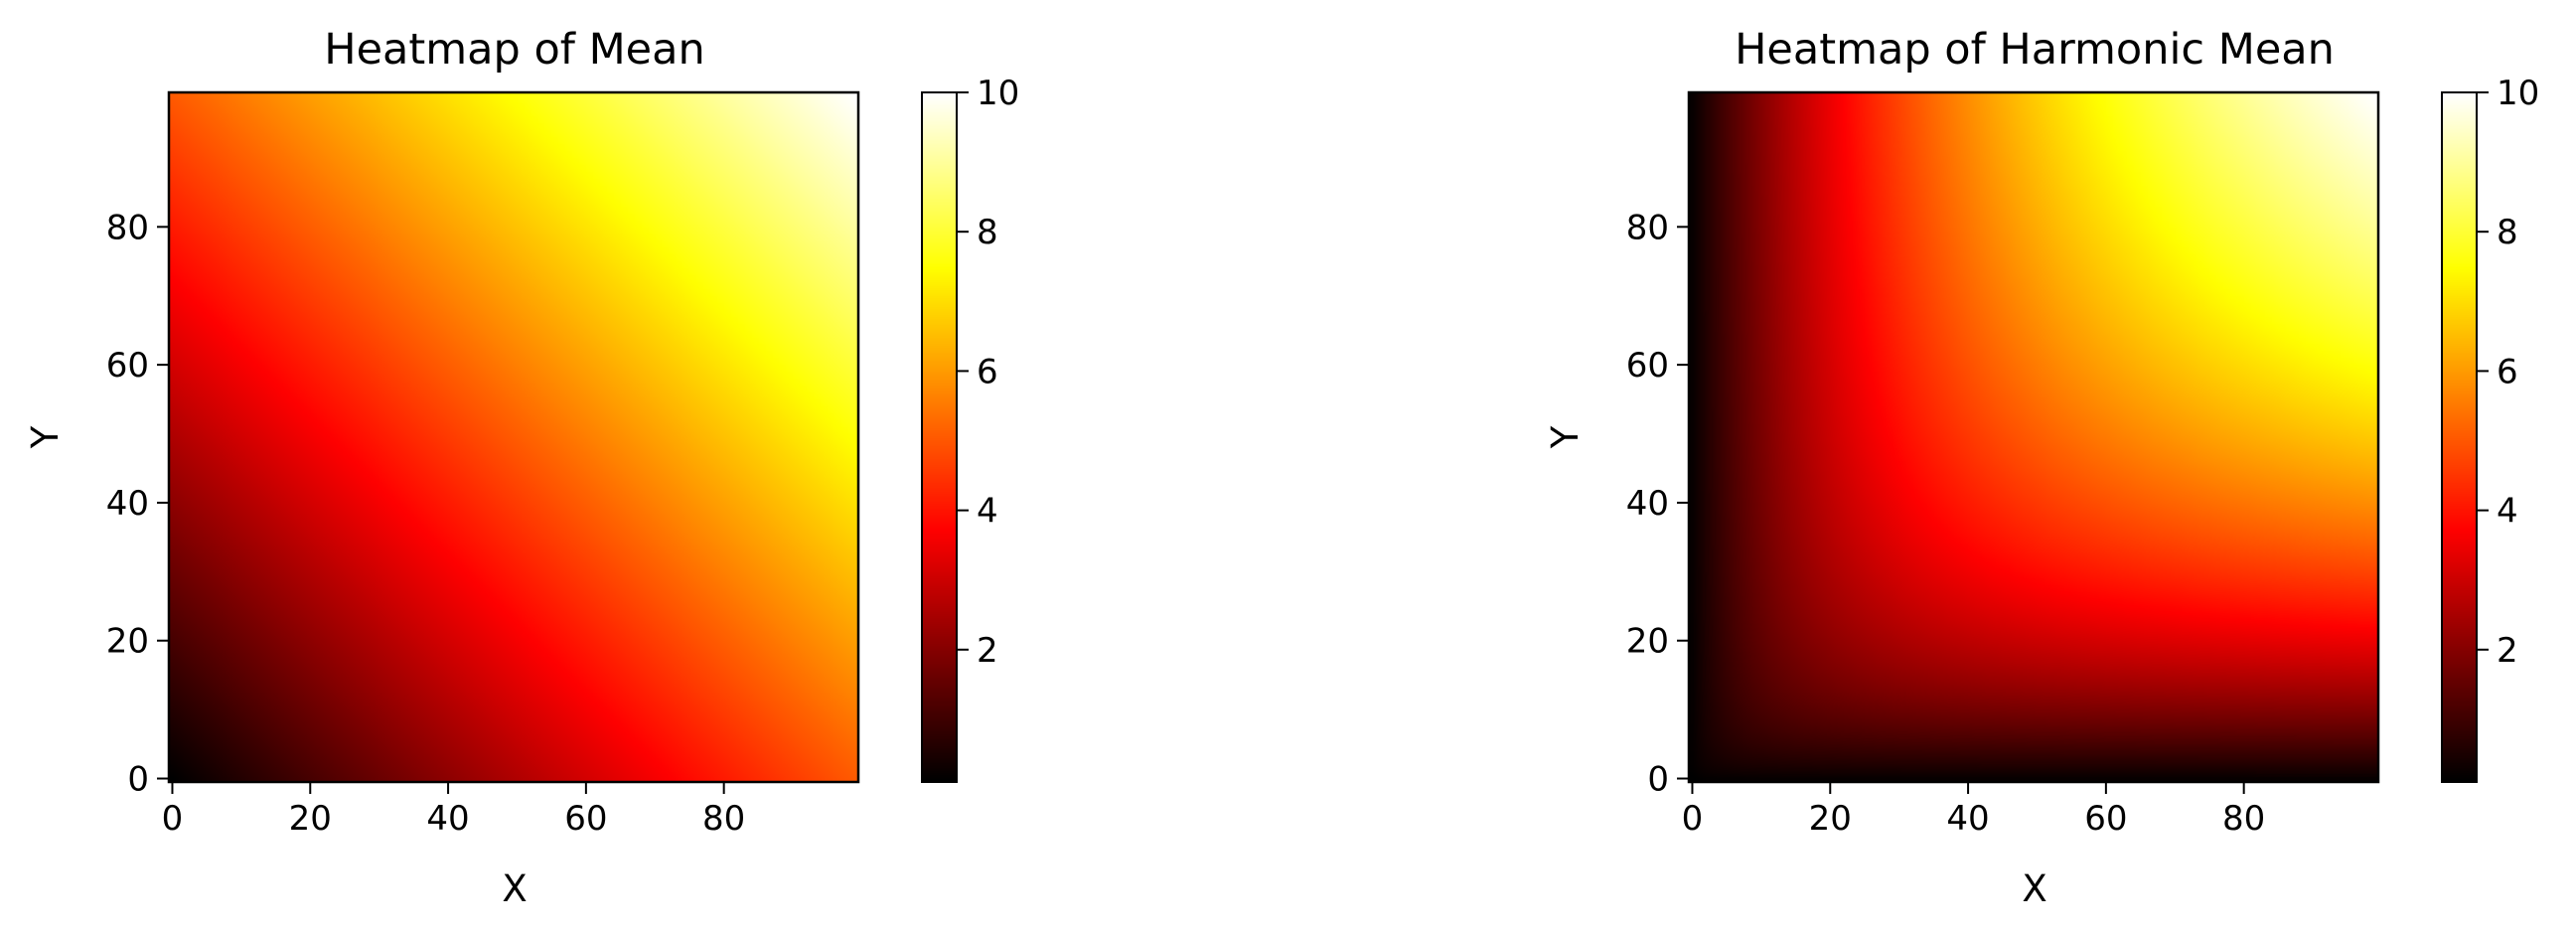  Describe the element at coordinates (2035, 50) in the screenshot. I see `chart-title: Heatmap of Harmonic Mean` at that location.